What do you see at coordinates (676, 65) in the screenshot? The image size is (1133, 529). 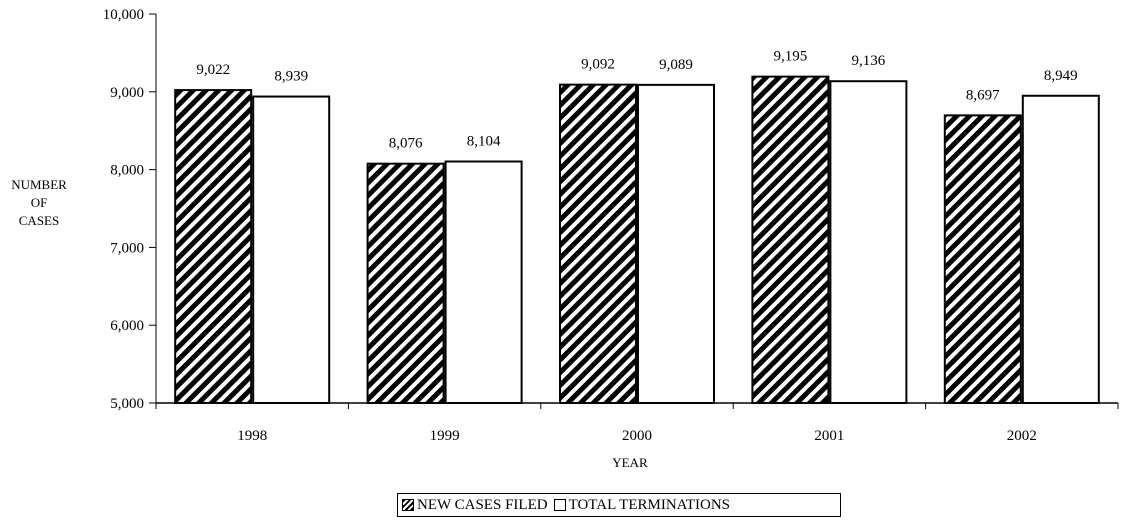 I see `data-label: 9,089` at bounding box center [676, 65].